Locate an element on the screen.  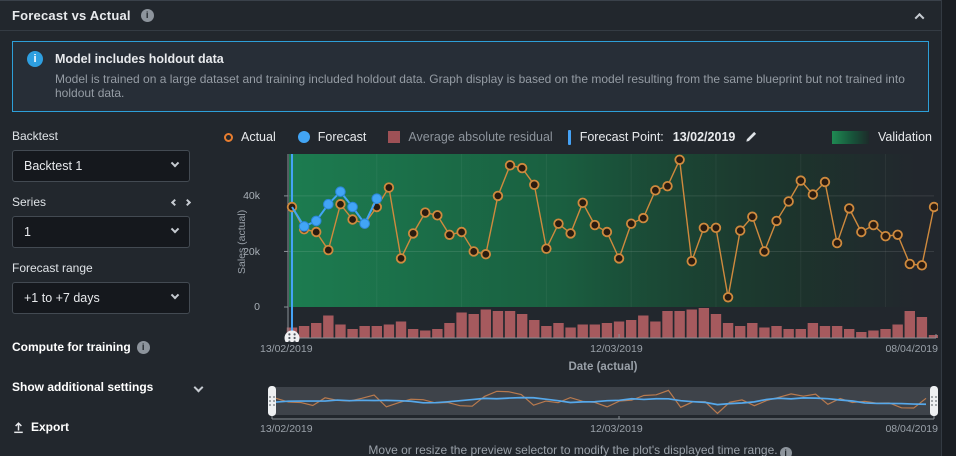
forecast-point-value: 13/02/2019 is located at coordinates (704, 137).